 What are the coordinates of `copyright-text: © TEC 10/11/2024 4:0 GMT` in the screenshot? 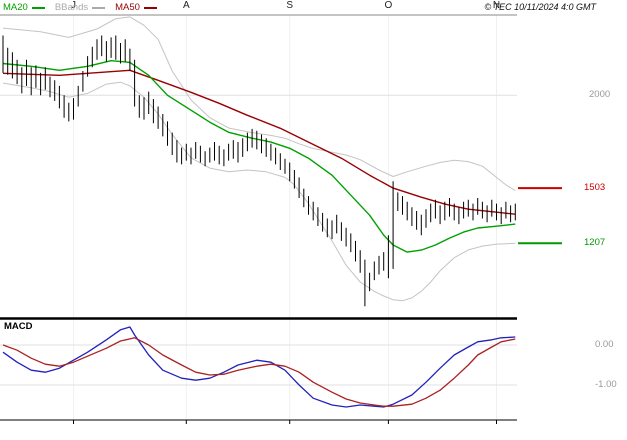 It's located at (540, 7).